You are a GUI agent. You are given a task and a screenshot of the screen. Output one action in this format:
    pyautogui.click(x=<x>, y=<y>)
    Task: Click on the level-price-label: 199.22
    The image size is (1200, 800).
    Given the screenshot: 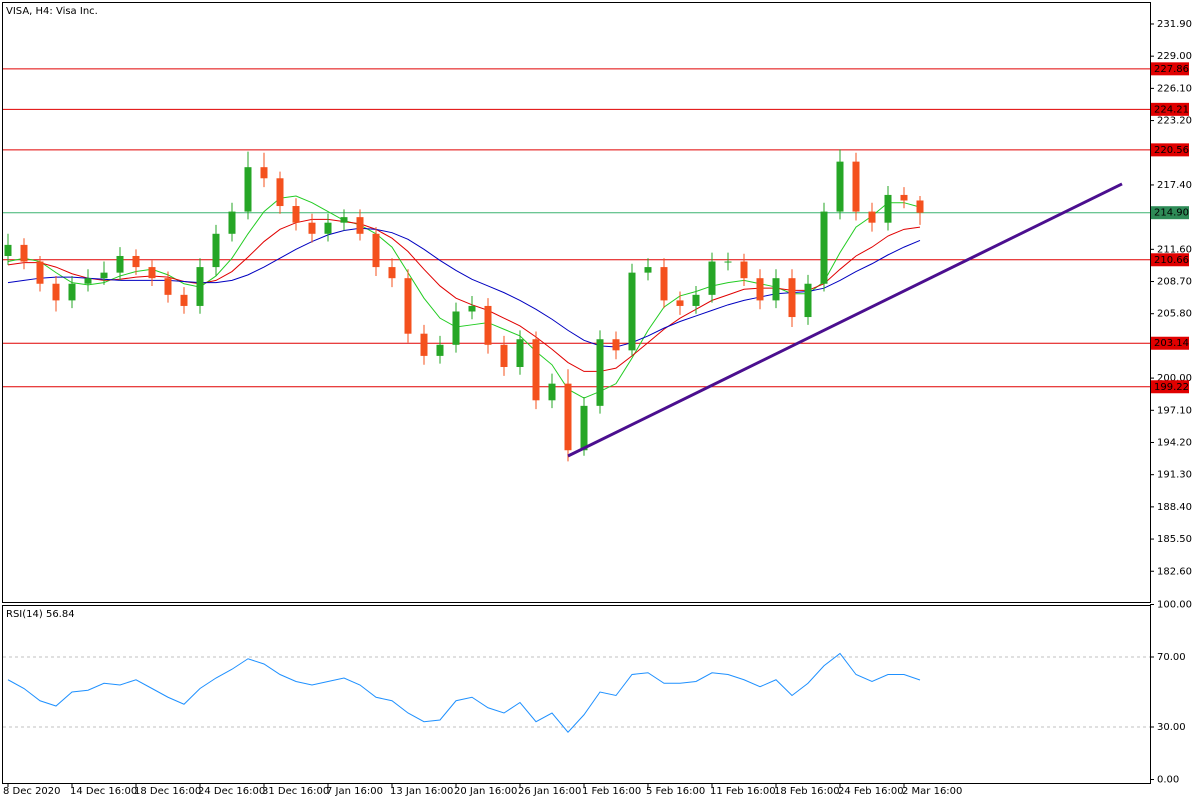 What is the action you would take?
    pyautogui.click(x=1171, y=387)
    